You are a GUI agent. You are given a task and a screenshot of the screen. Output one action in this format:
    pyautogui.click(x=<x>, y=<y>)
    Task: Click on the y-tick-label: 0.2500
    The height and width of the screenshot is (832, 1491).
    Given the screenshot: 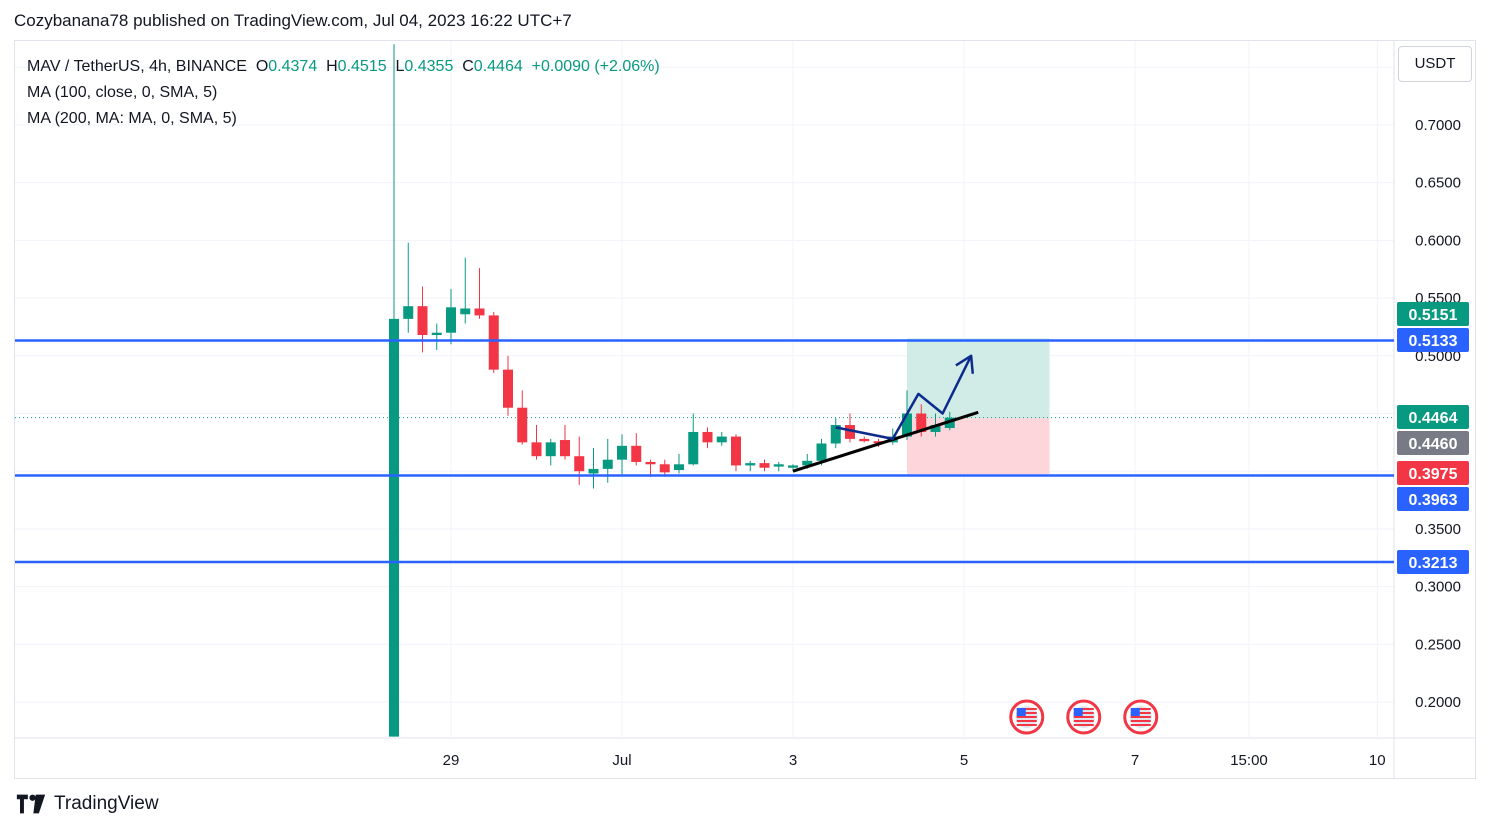 What is the action you would take?
    pyautogui.click(x=1438, y=644)
    